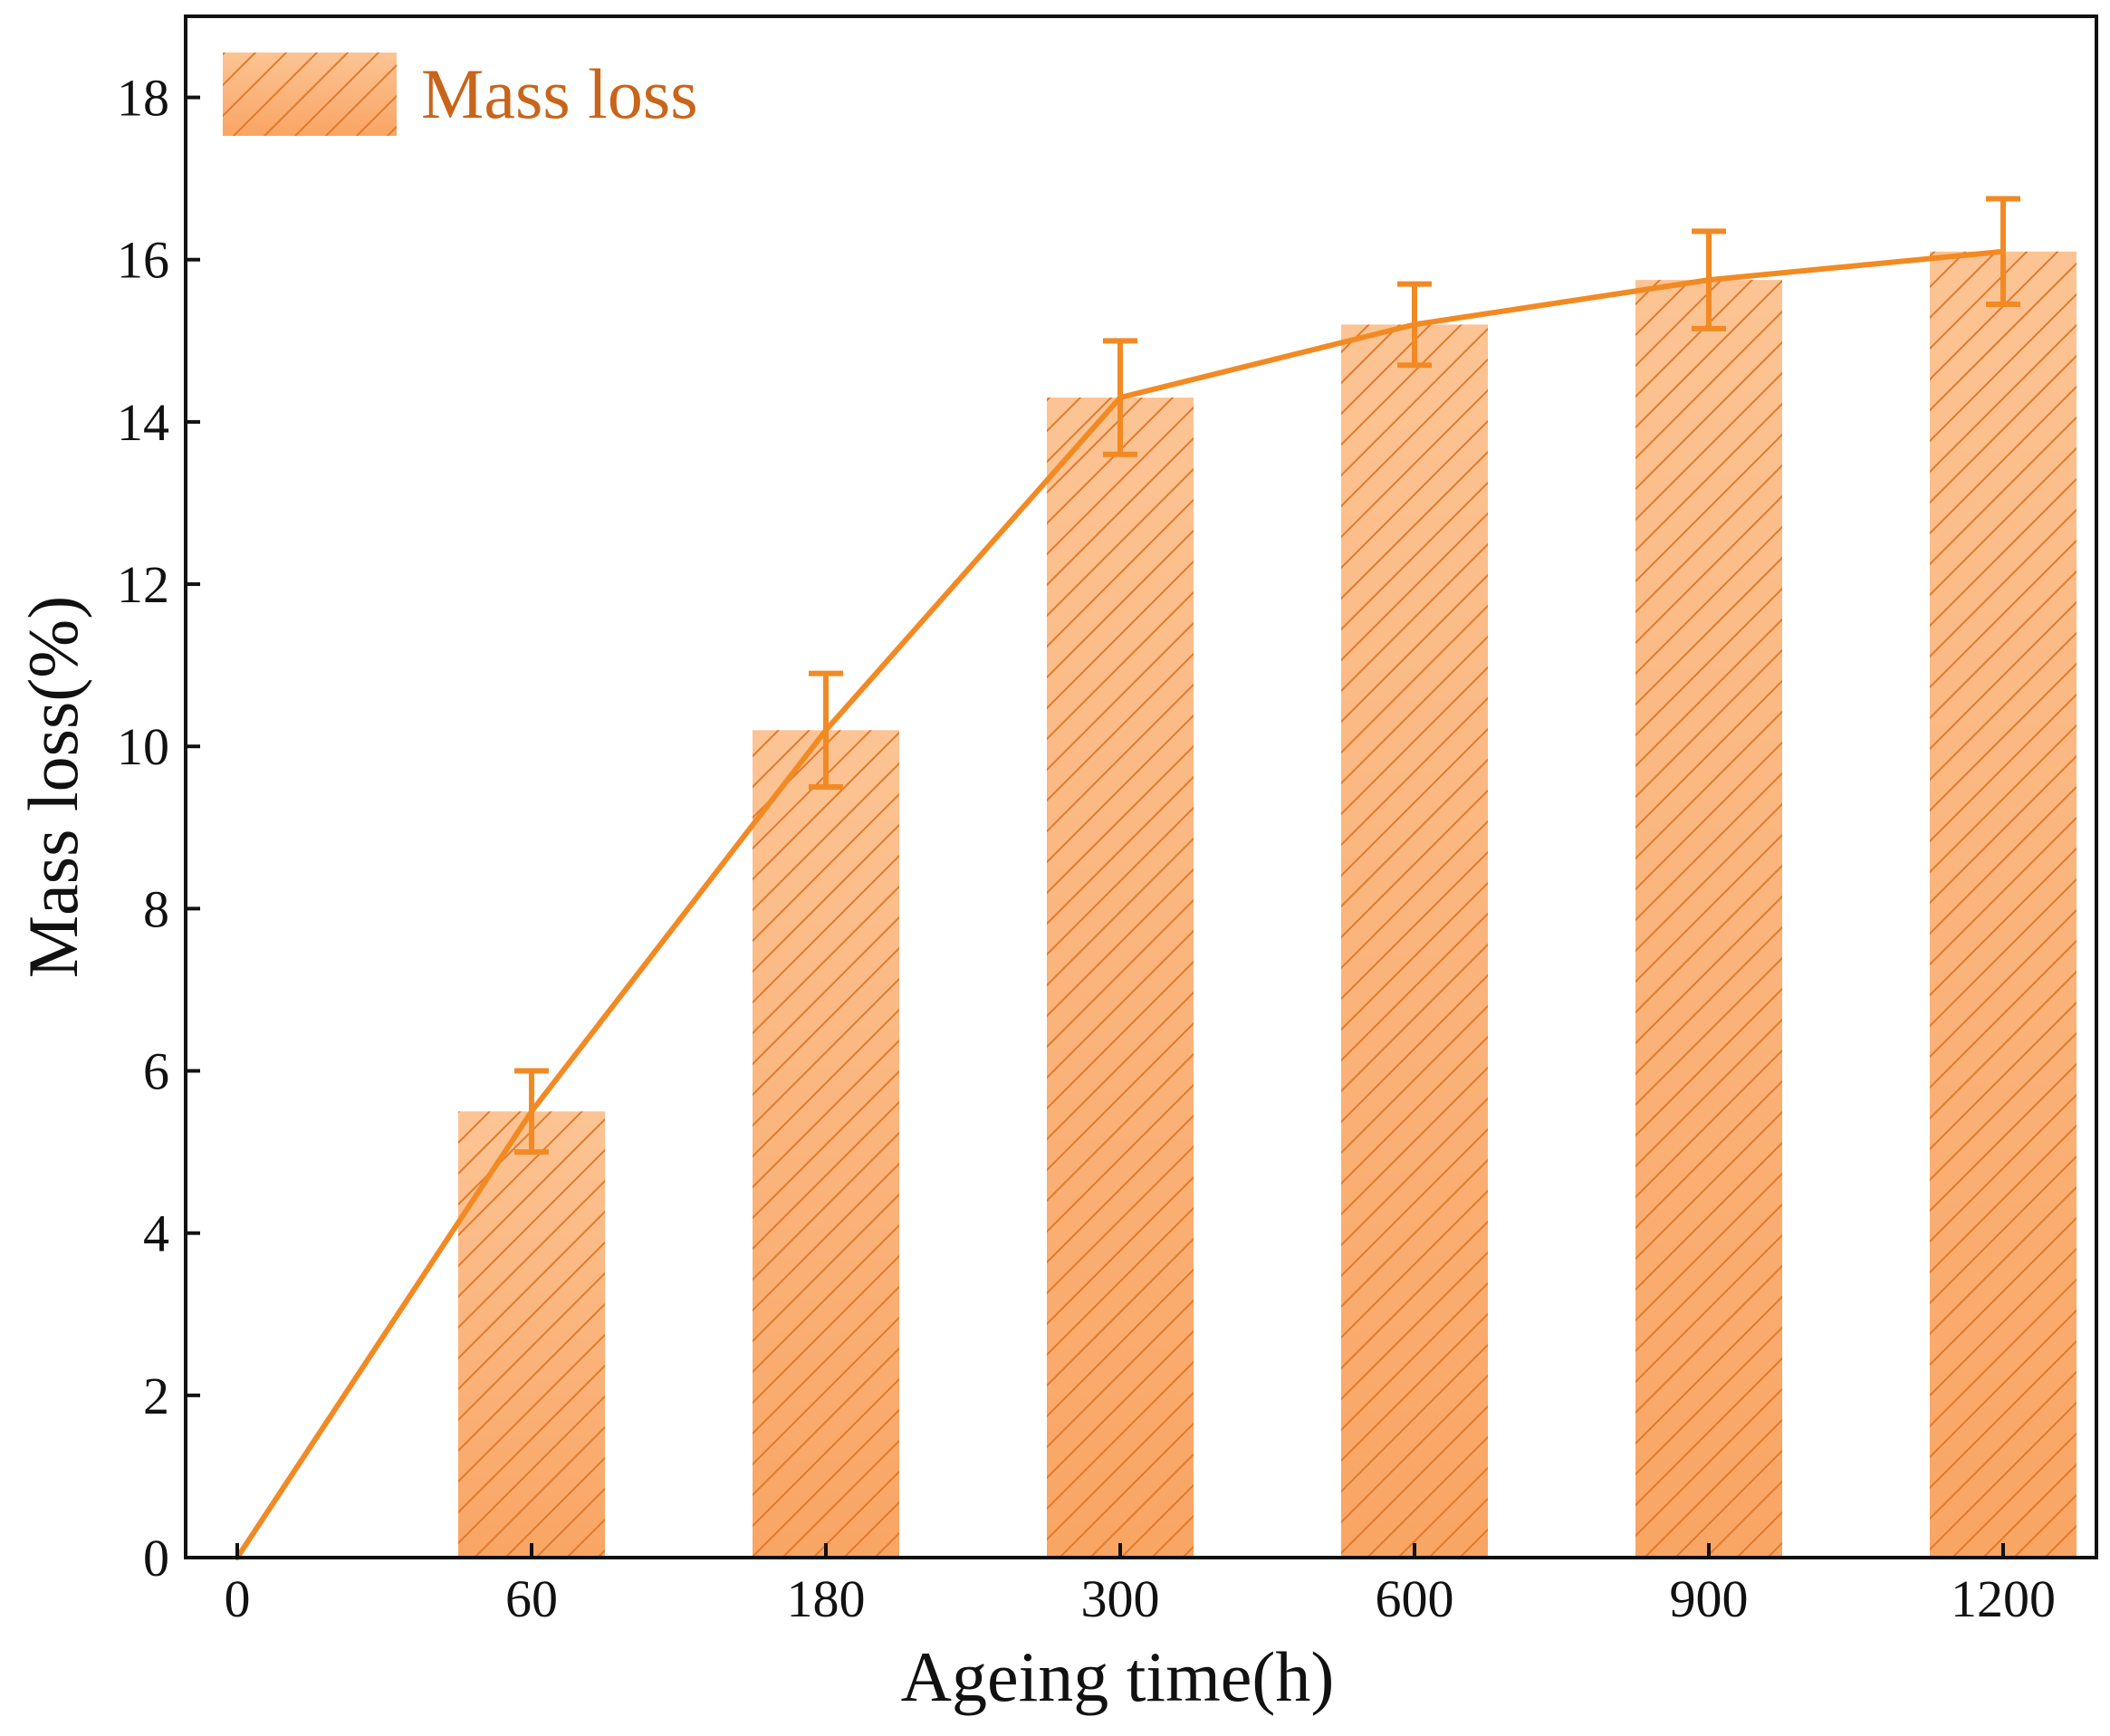 This screenshot has width=2110, height=1736. I want to click on y-tick-label: 10, so click(143, 746).